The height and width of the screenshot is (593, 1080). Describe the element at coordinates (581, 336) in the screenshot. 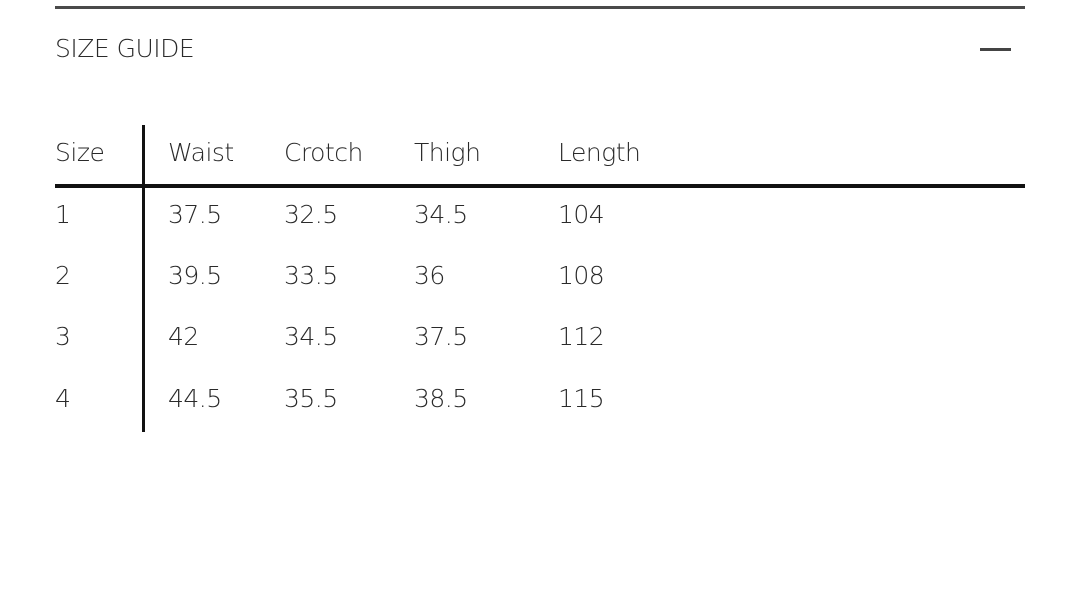

I see `table-cell: 112` at that location.